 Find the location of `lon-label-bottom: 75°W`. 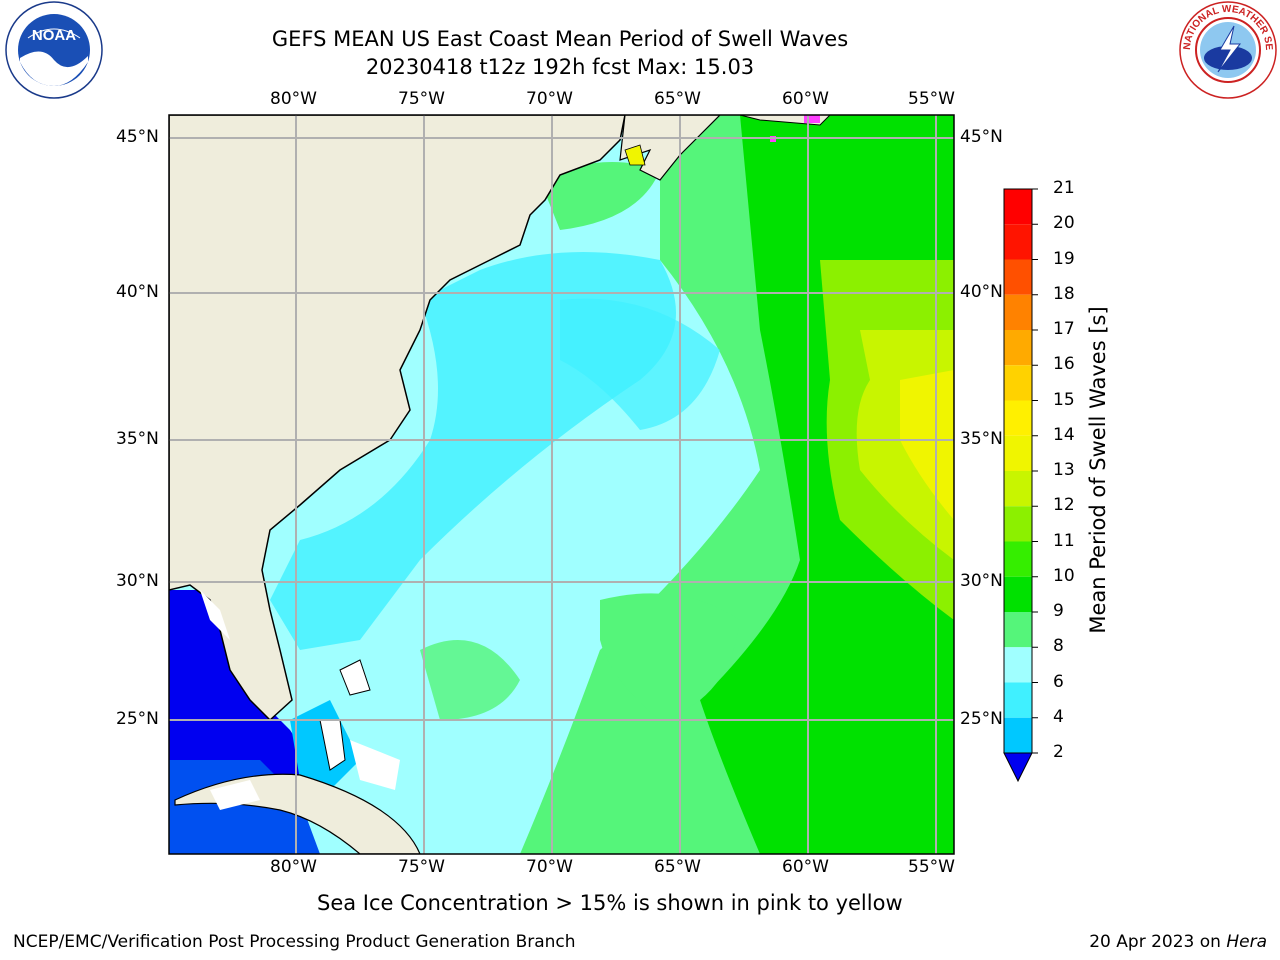

lon-label-bottom: 75°W is located at coordinates (421, 867).